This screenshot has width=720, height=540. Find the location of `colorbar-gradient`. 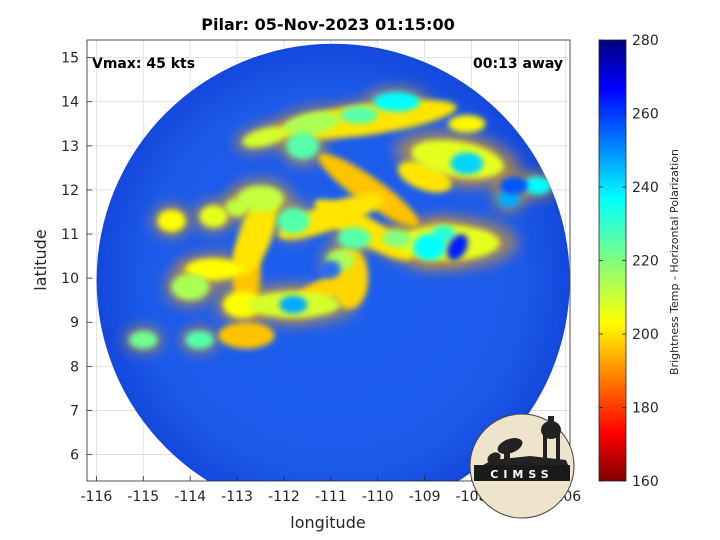

colorbar-gradient is located at coordinates (612, 260).